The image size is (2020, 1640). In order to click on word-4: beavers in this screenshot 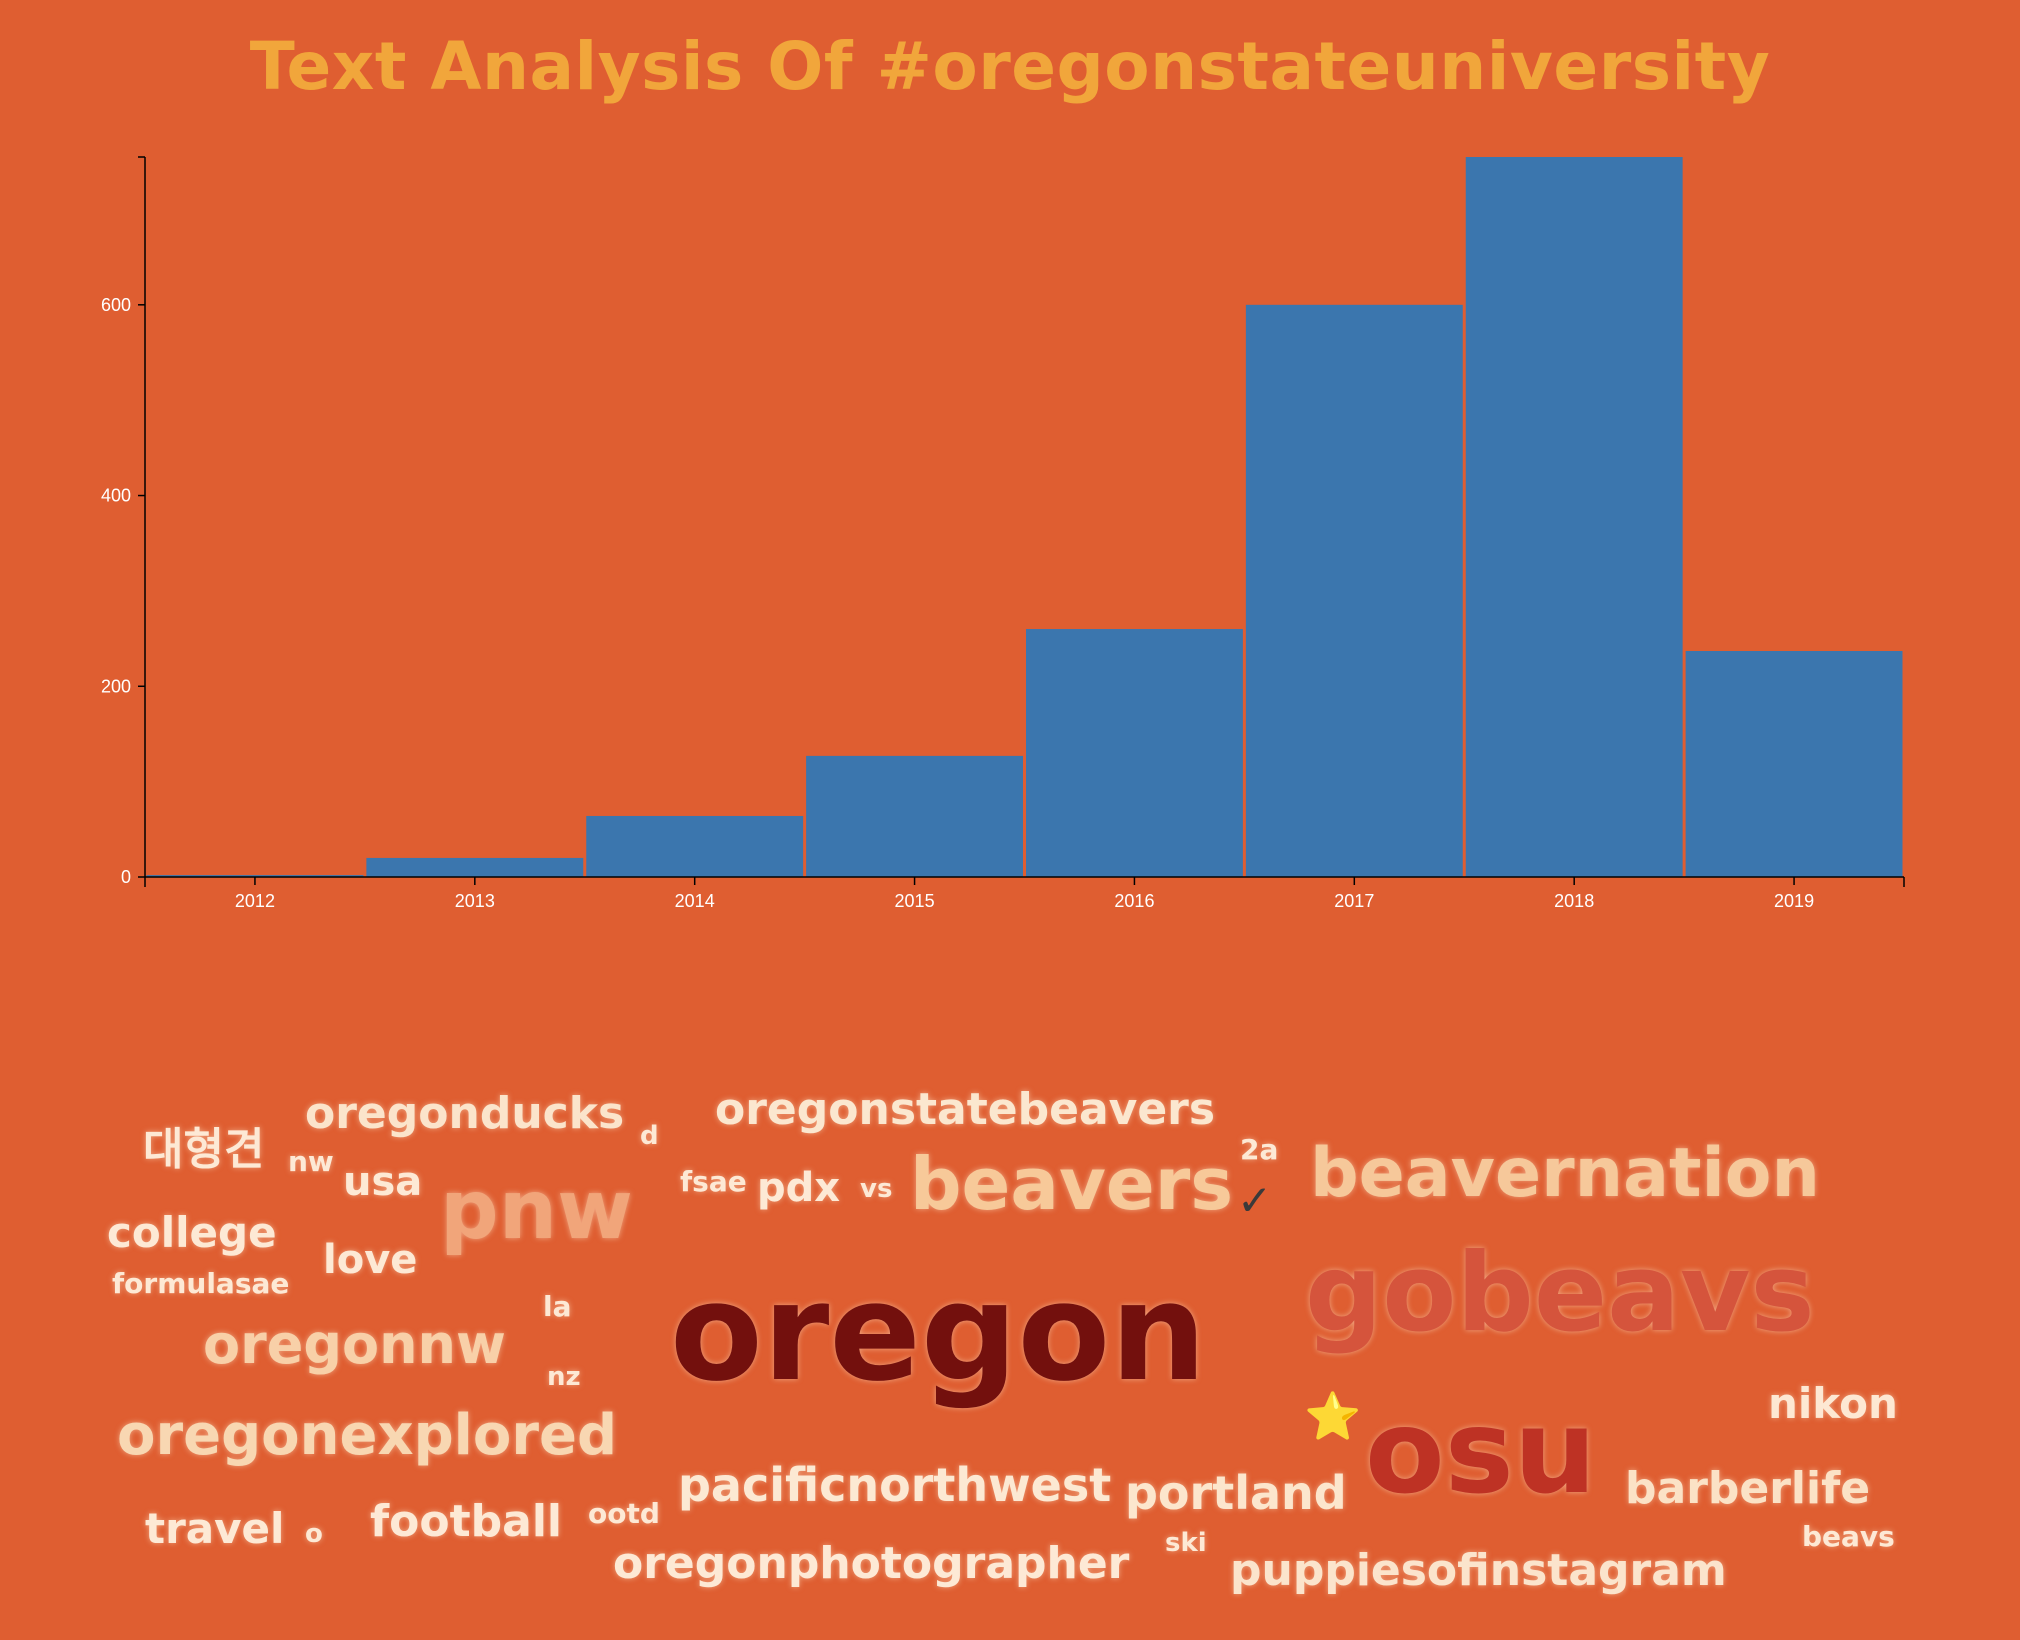, I will do `click(1072, 1184)`.